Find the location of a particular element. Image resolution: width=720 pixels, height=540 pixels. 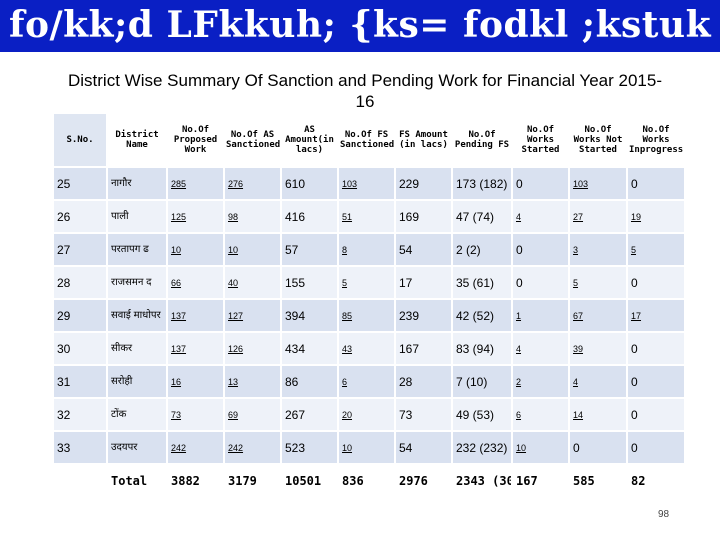

cell-sno: 26 is located at coordinates (80, 216).